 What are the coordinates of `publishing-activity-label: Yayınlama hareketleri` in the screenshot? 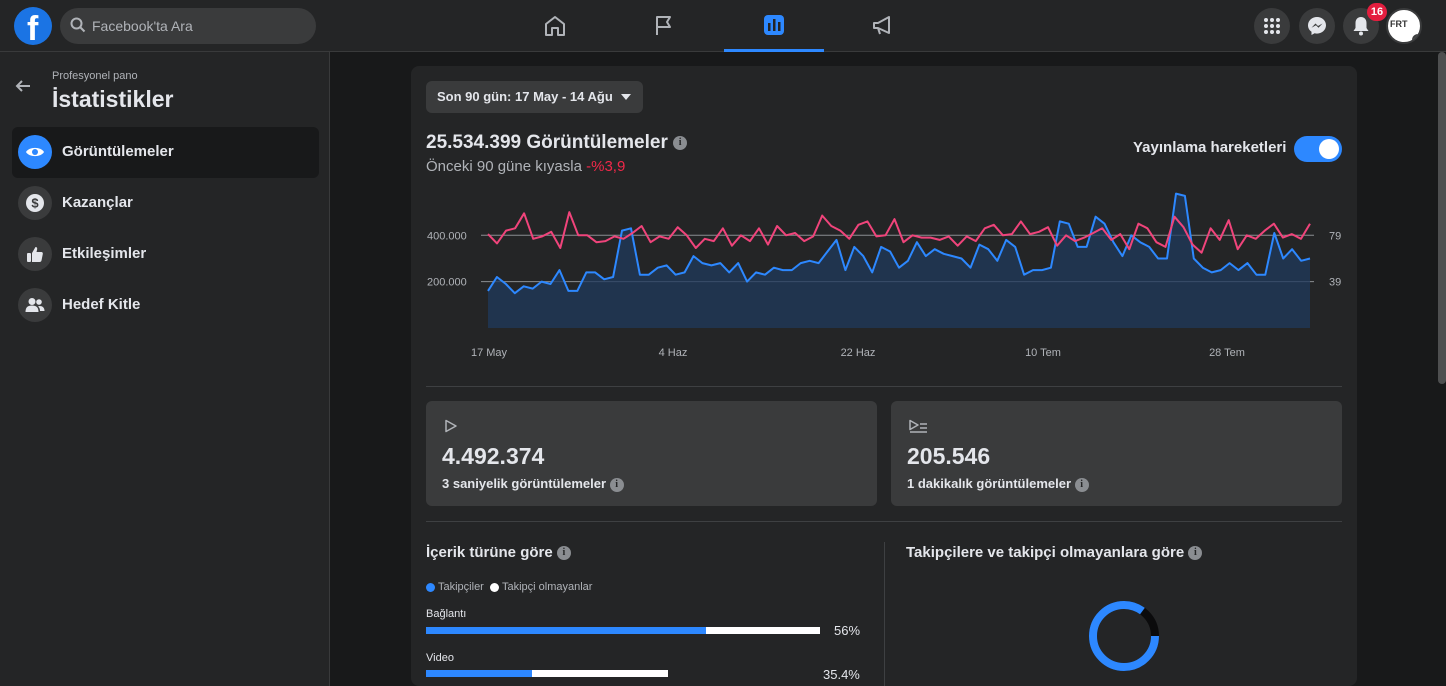 It's located at (1210, 147).